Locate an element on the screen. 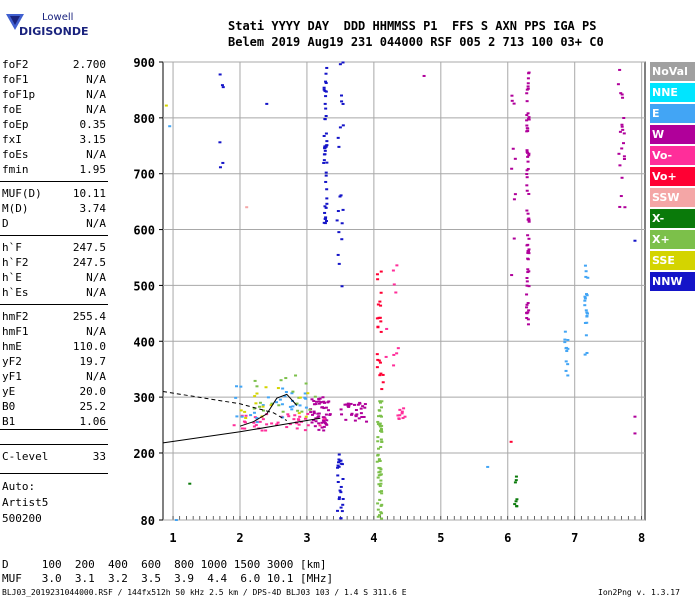 This screenshot has width=700, height=600. legend-item: SSE is located at coordinates (672, 260).